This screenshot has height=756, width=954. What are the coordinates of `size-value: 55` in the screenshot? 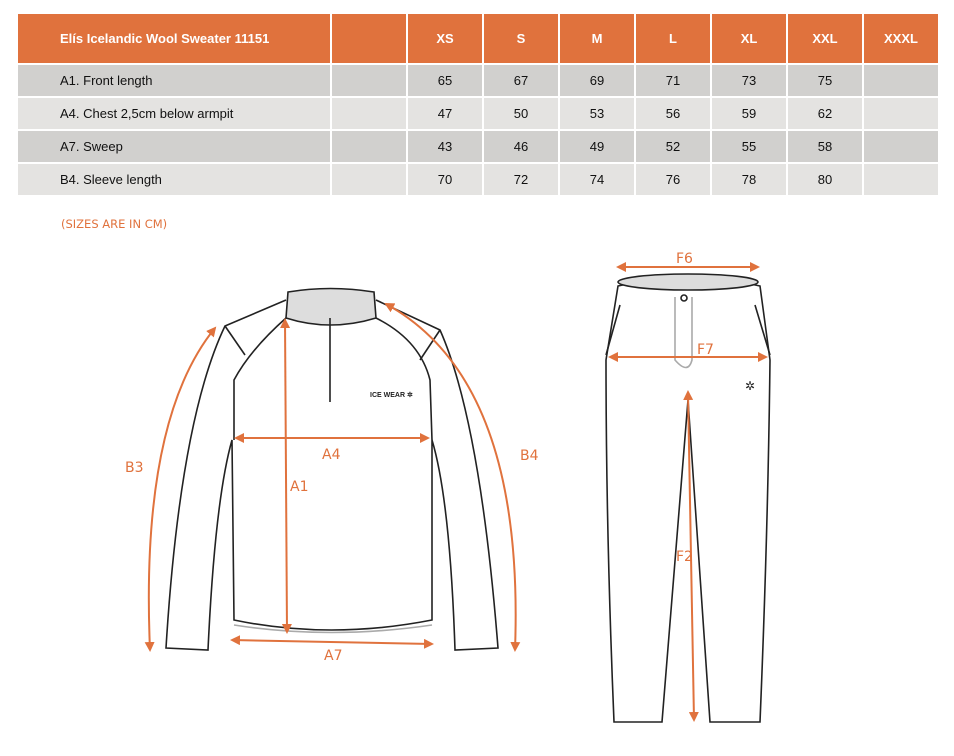 It's located at (749, 146).